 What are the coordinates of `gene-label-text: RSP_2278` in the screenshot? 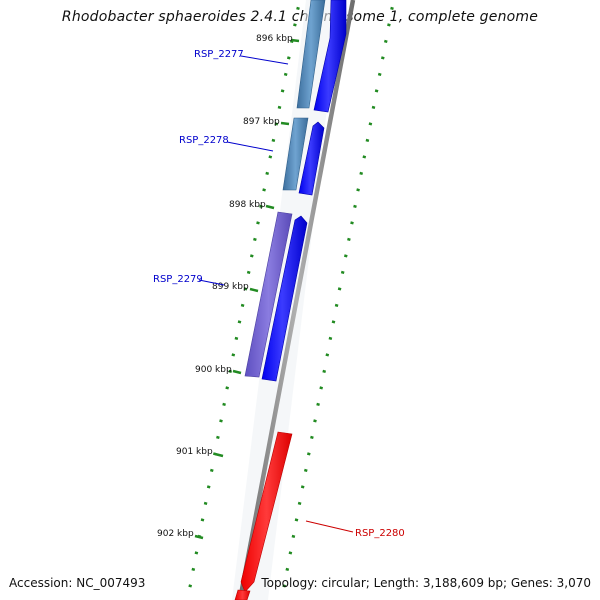 It's located at (204, 140).